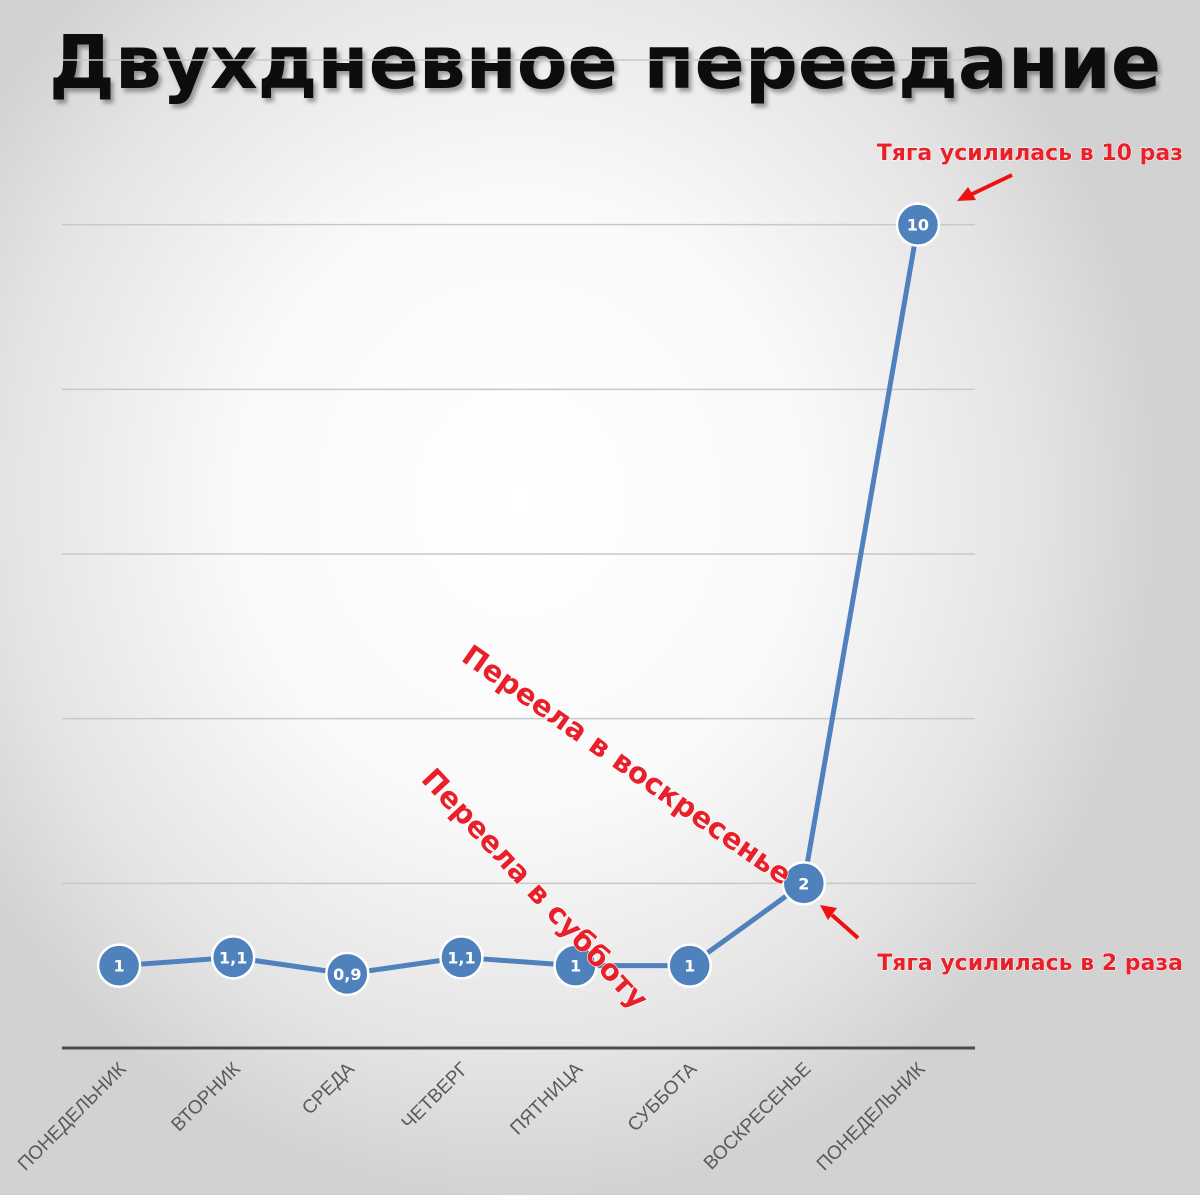 This screenshot has width=1200, height=1195. What do you see at coordinates (663, 1097) in the screenshot?
I see `x-tick-label: СУББОТА` at bounding box center [663, 1097].